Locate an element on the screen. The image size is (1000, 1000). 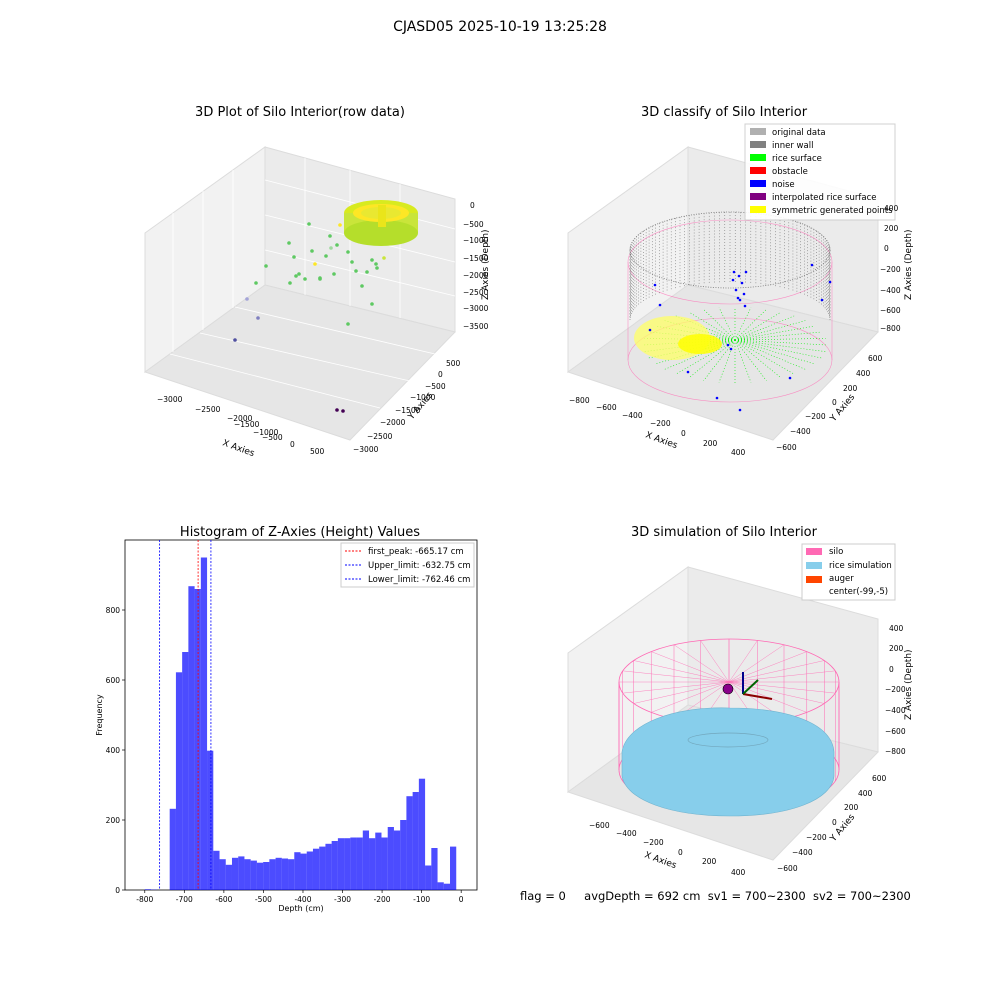
simulation-z-tick: −200 is located at coordinates (895, 689).